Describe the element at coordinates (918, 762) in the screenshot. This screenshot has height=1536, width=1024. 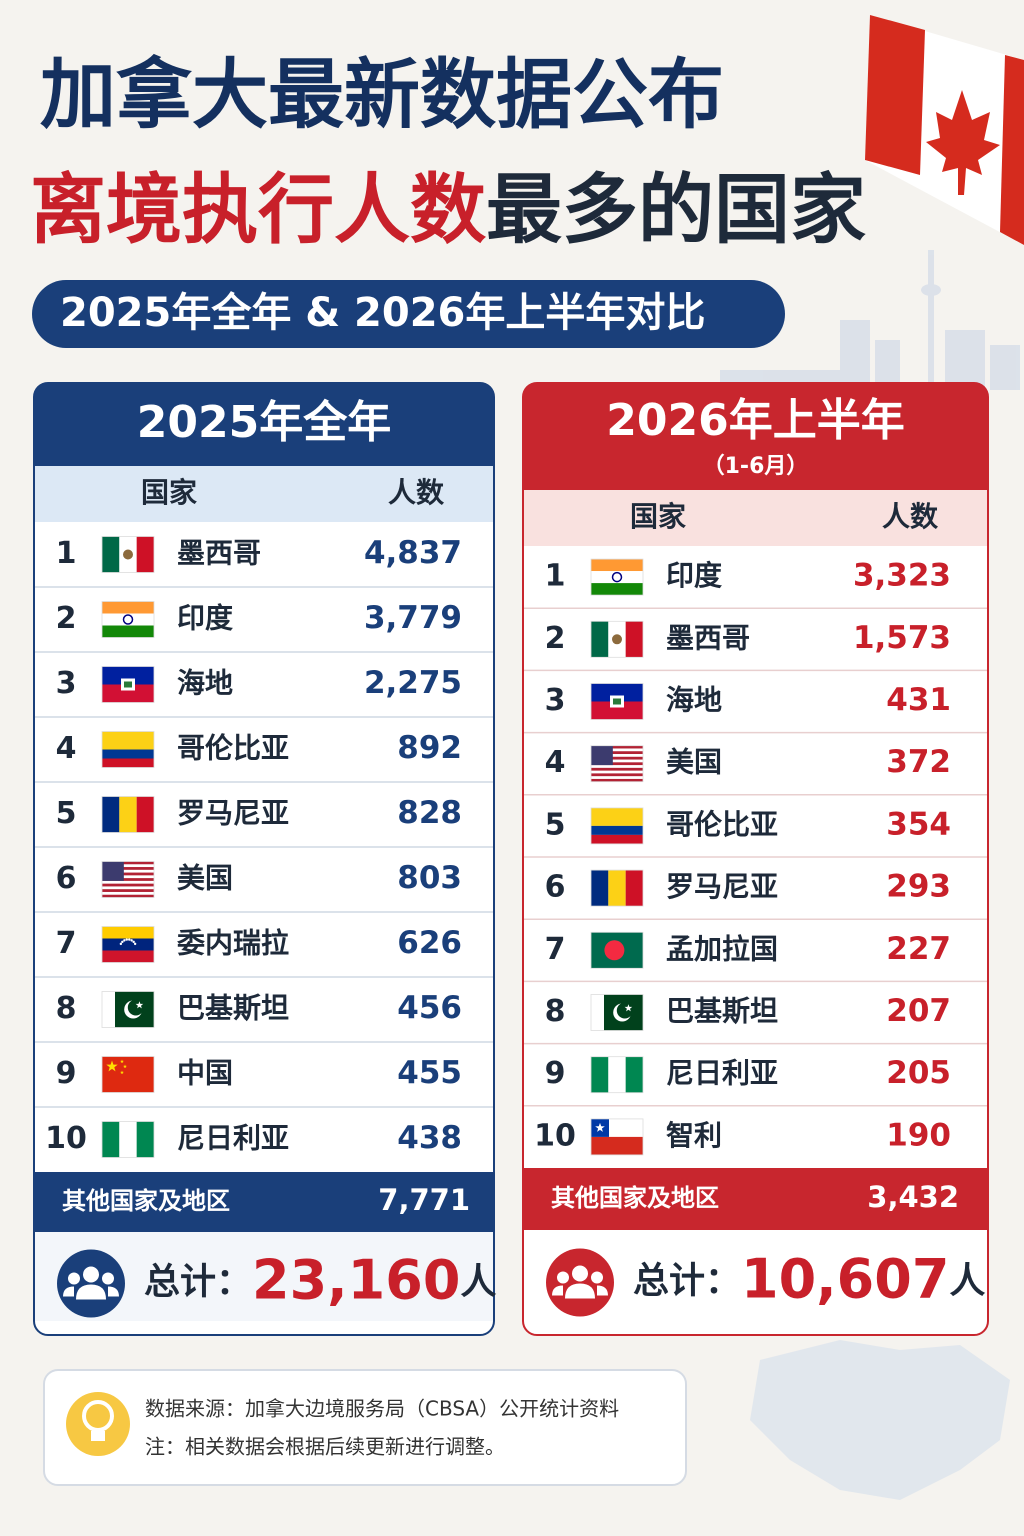
I see `count: 372` at that location.